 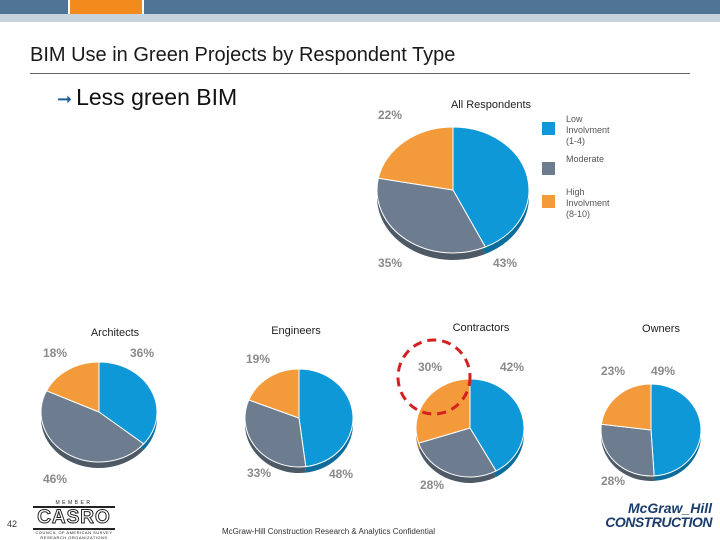 What do you see at coordinates (432, 7) in the screenshot?
I see `top-bar-segment-dark-right` at bounding box center [432, 7].